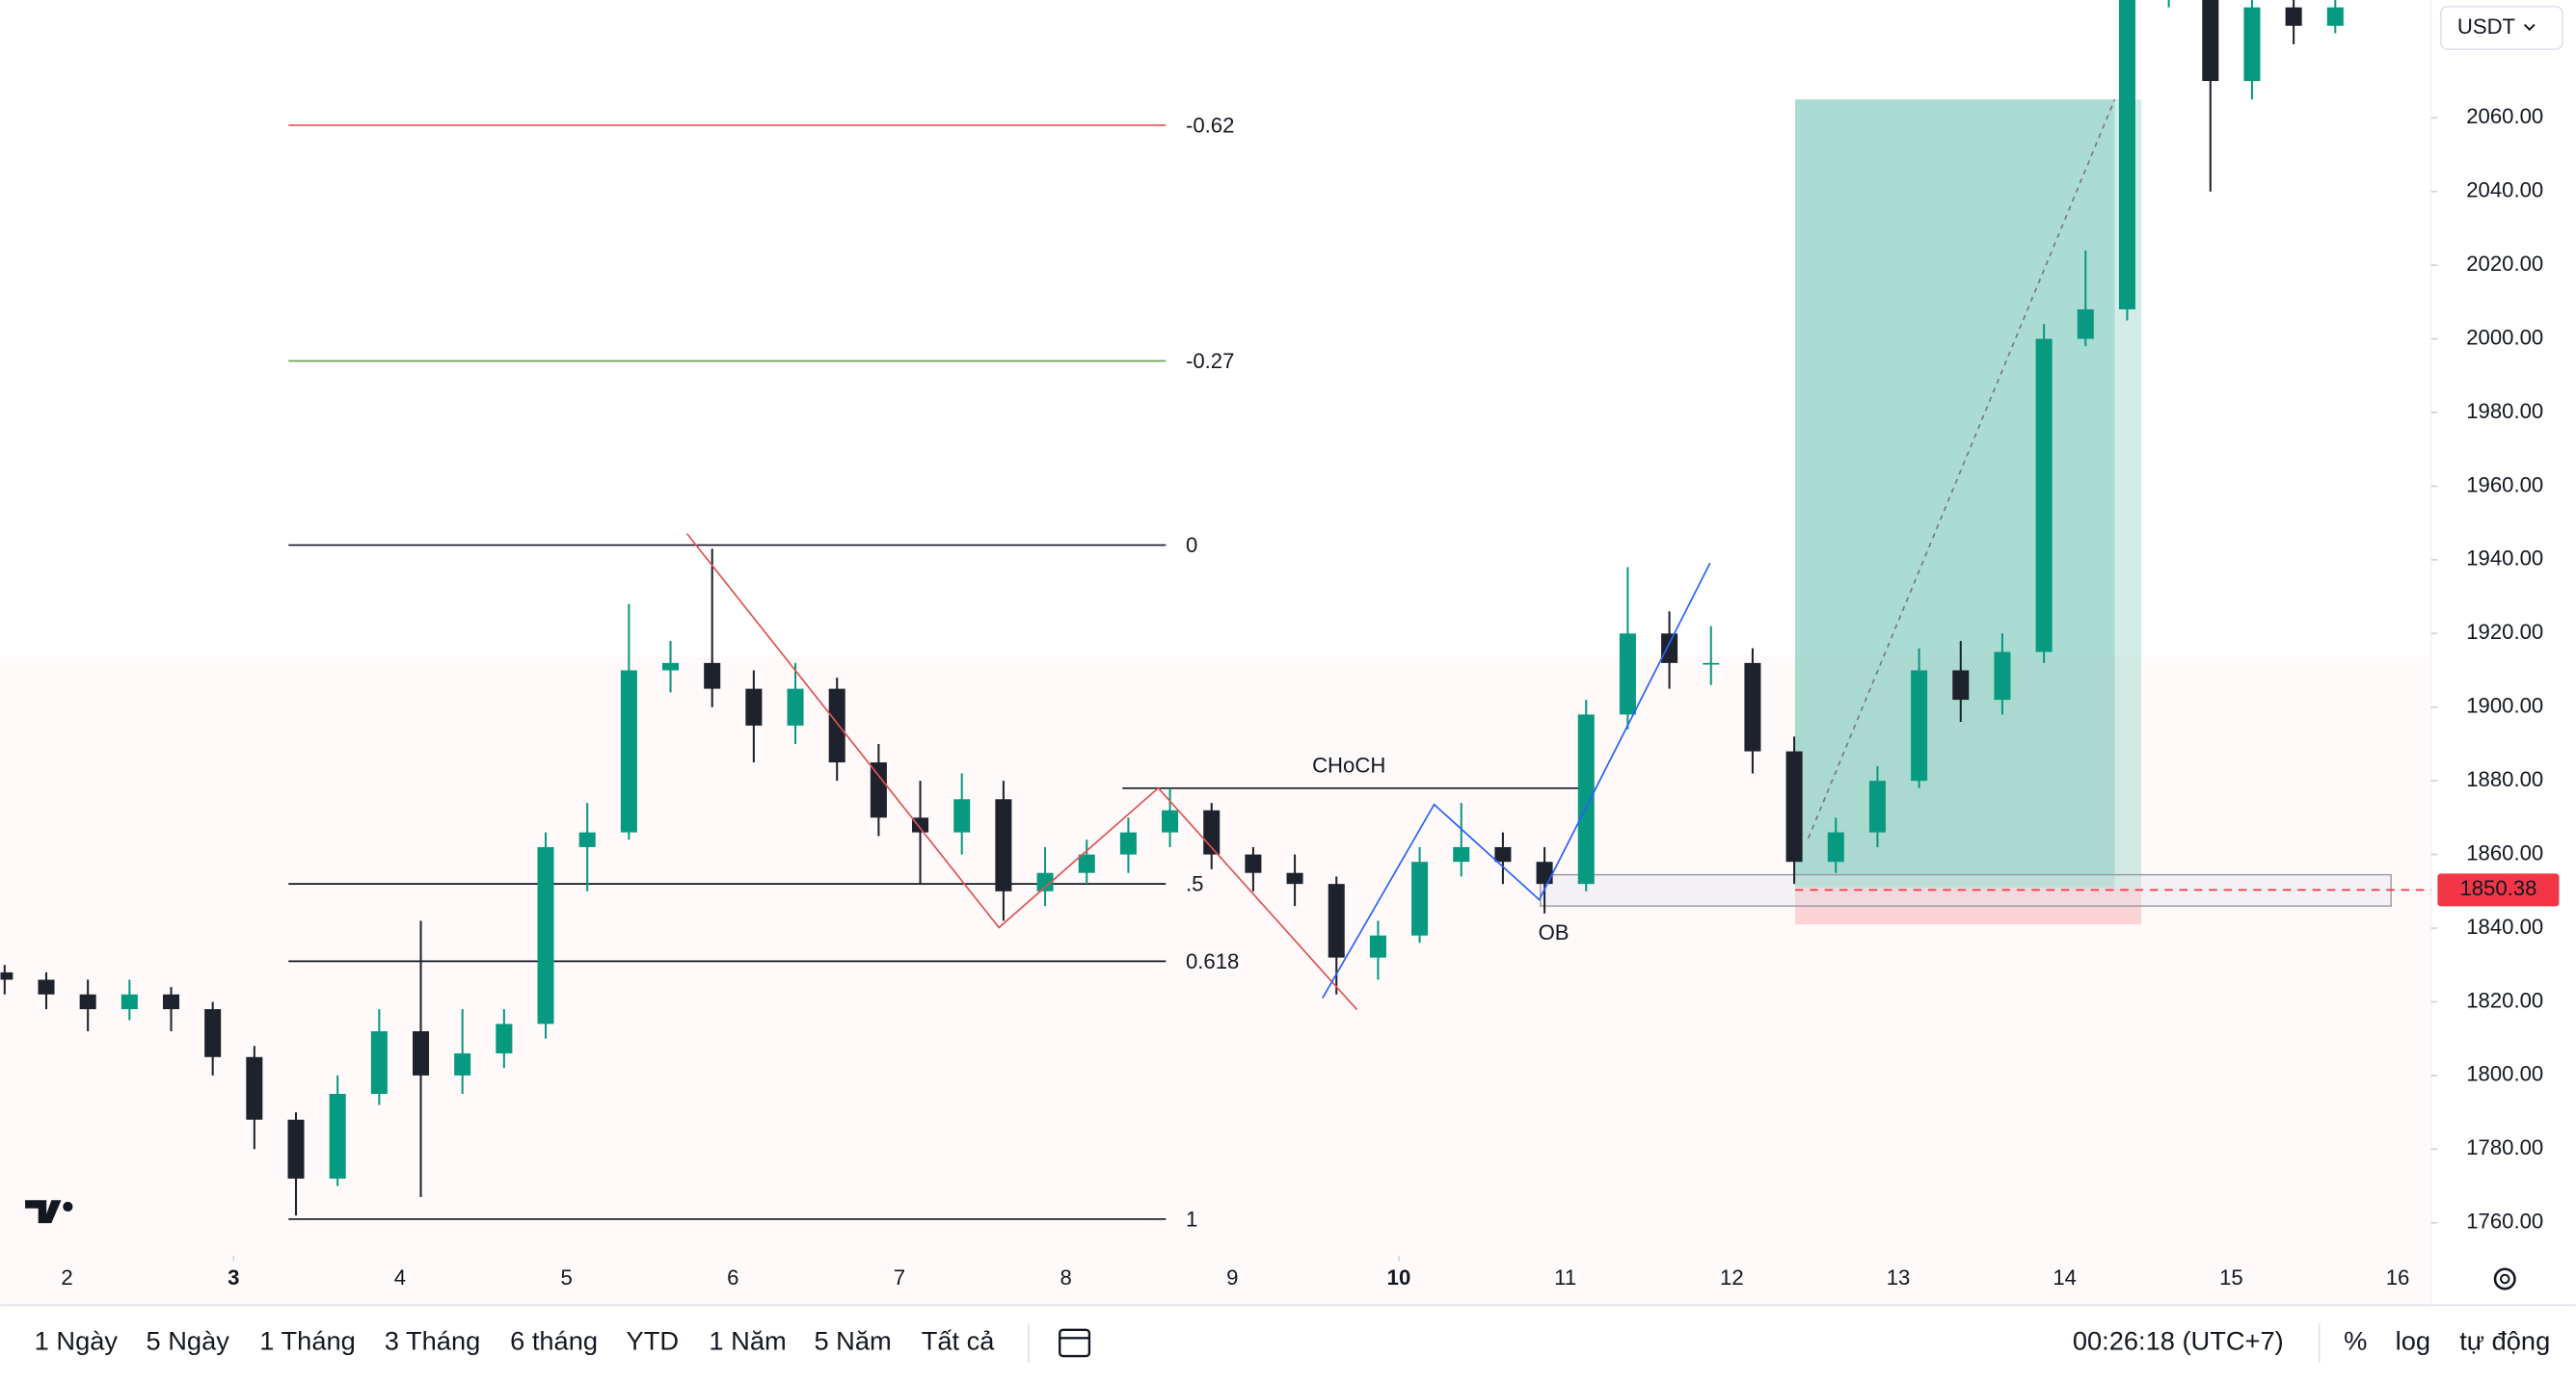  Describe the element at coordinates (2504, 337) in the screenshot. I see `y-tick-label: 2000.00` at that location.